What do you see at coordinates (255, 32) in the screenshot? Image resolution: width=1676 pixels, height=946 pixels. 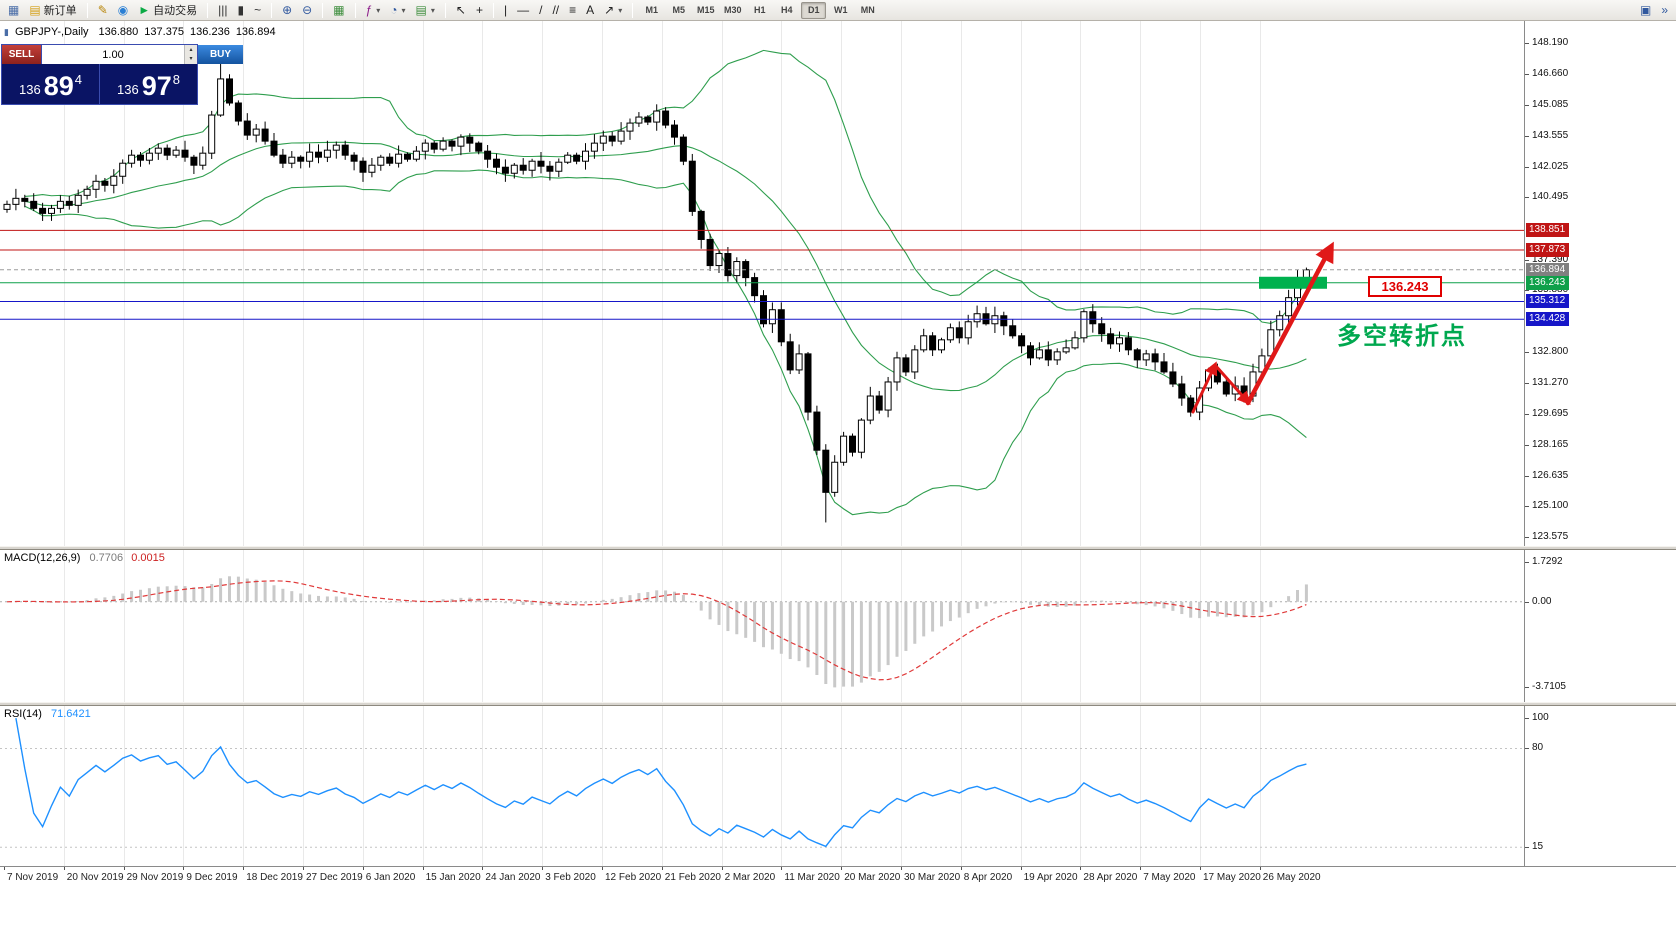 I see `ohlc-close: 136.894` at bounding box center [255, 32].